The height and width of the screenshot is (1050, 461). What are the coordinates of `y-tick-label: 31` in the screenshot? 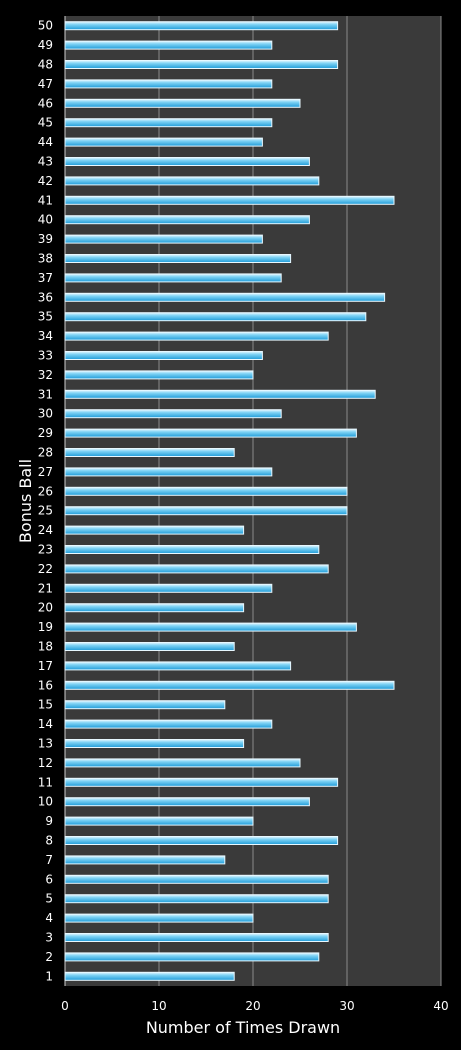 It's located at (45, 394).